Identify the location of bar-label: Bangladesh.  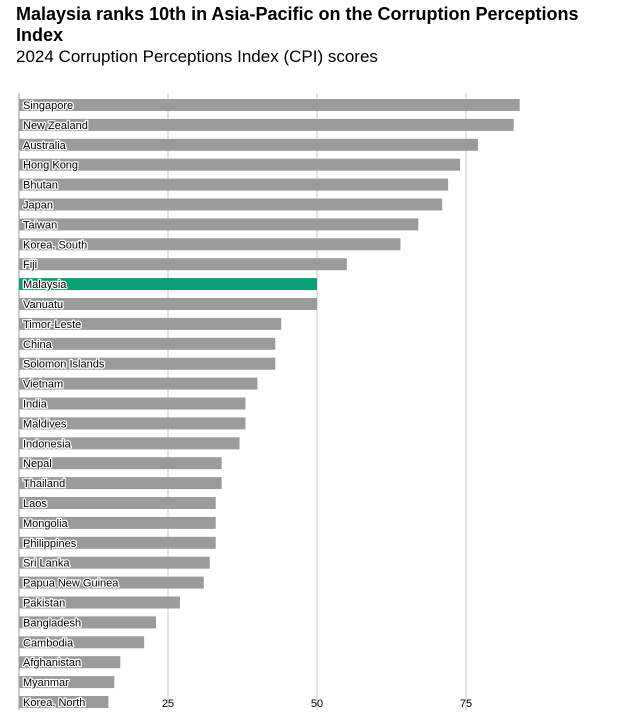
(52, 623).